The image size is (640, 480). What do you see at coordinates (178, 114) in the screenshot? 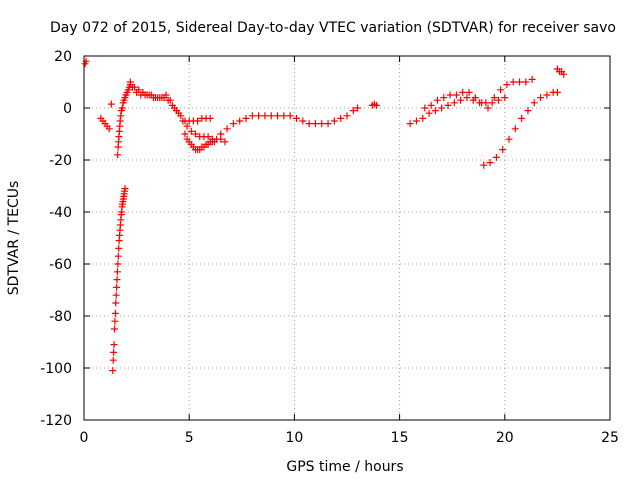
I see `series-main-secondary` at bounding box center [178, 114].